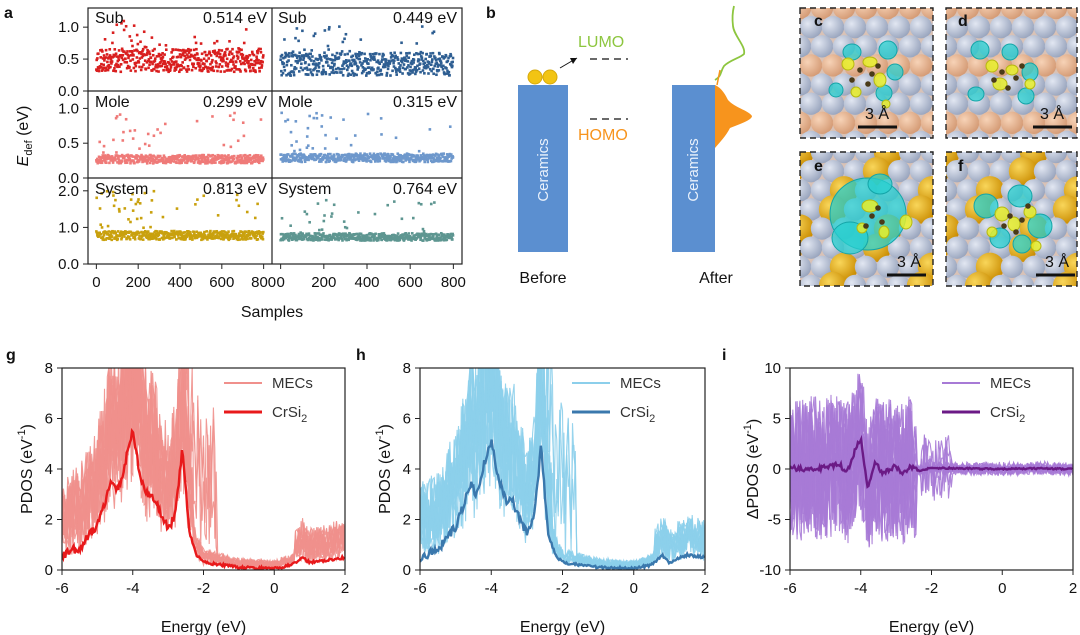  What do you see at coordinates (752, 469) in the screenshot?
I see `pdos-ylabel: ΔPDOS (eV-1)` at bounding box center [752, 469].